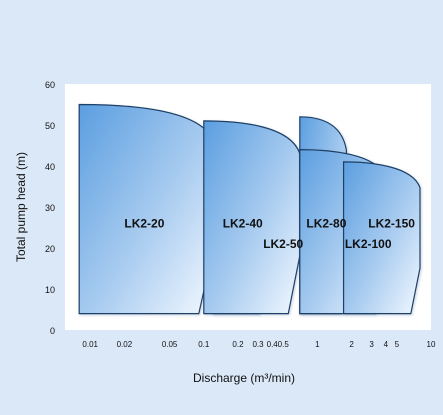  Describe the element at coordinates (283, 244) in the screenshot. I see `series-label: LK2-50` at that location.